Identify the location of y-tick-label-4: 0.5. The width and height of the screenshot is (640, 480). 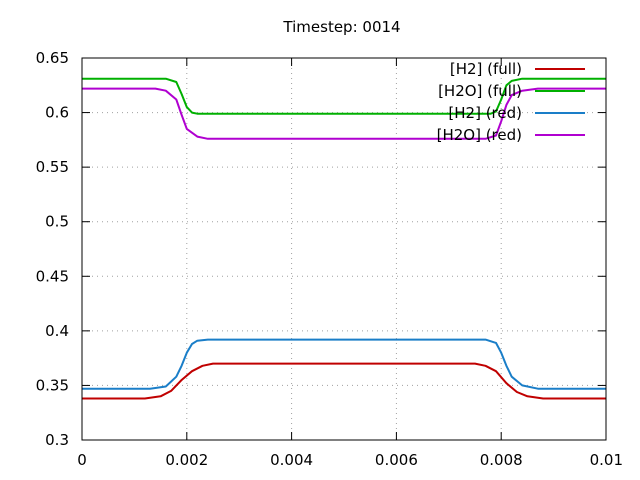
(57, 222).